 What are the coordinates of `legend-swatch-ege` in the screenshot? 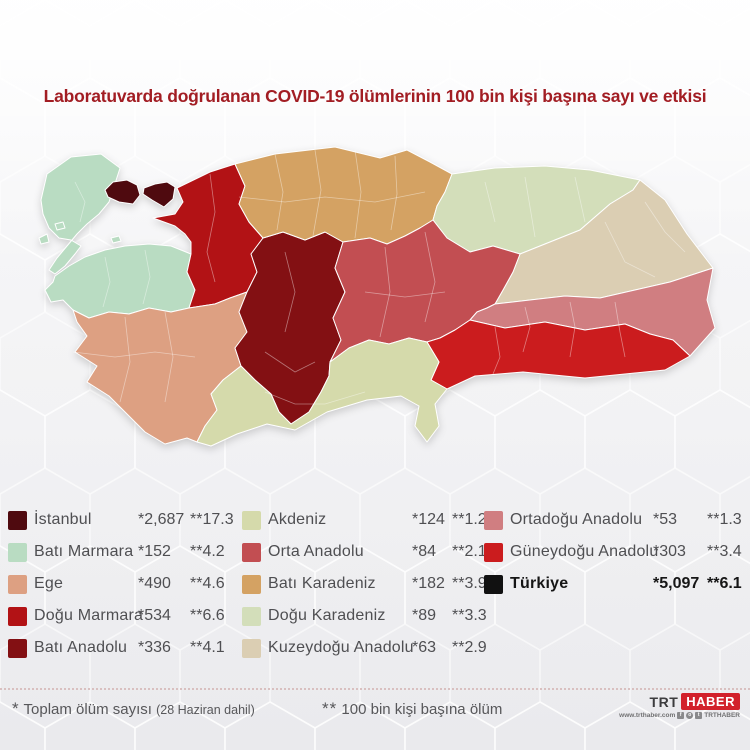 It's located at (17, 584).